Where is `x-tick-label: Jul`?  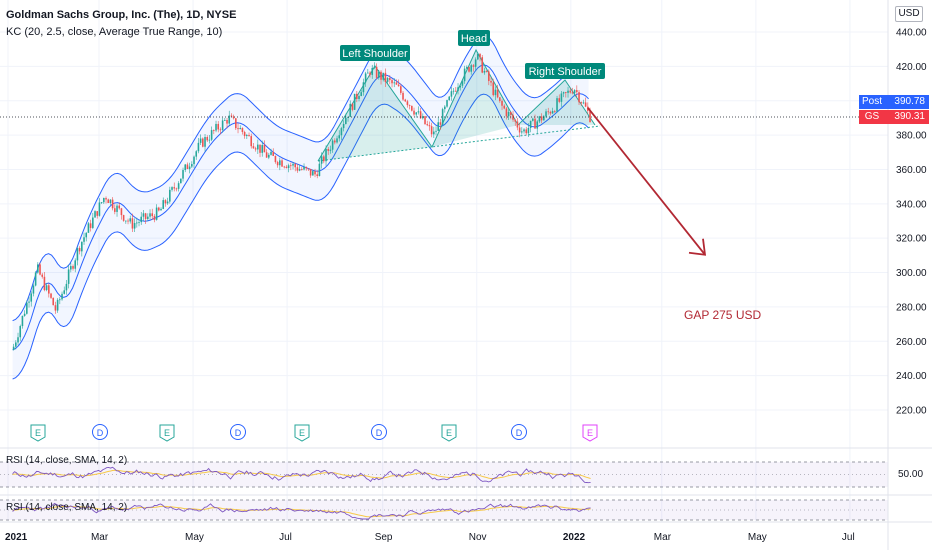
x-tick-label: Jul is located at coordinates (285, 537).